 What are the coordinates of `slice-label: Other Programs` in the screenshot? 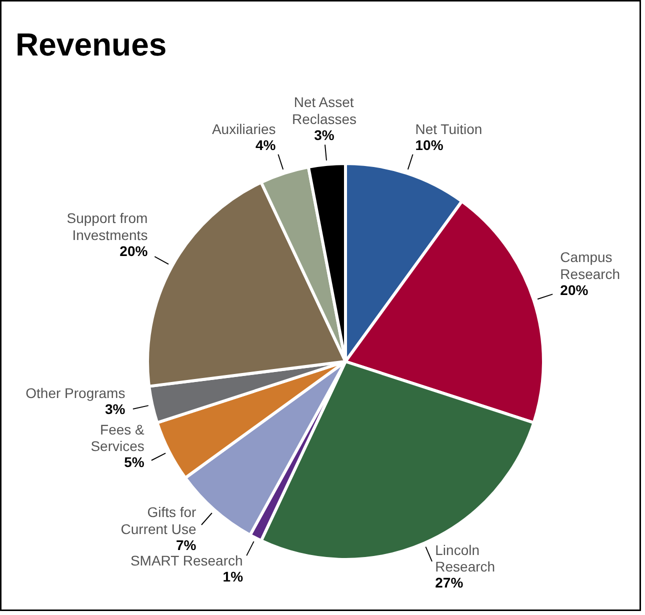 It's located at (76, 392).